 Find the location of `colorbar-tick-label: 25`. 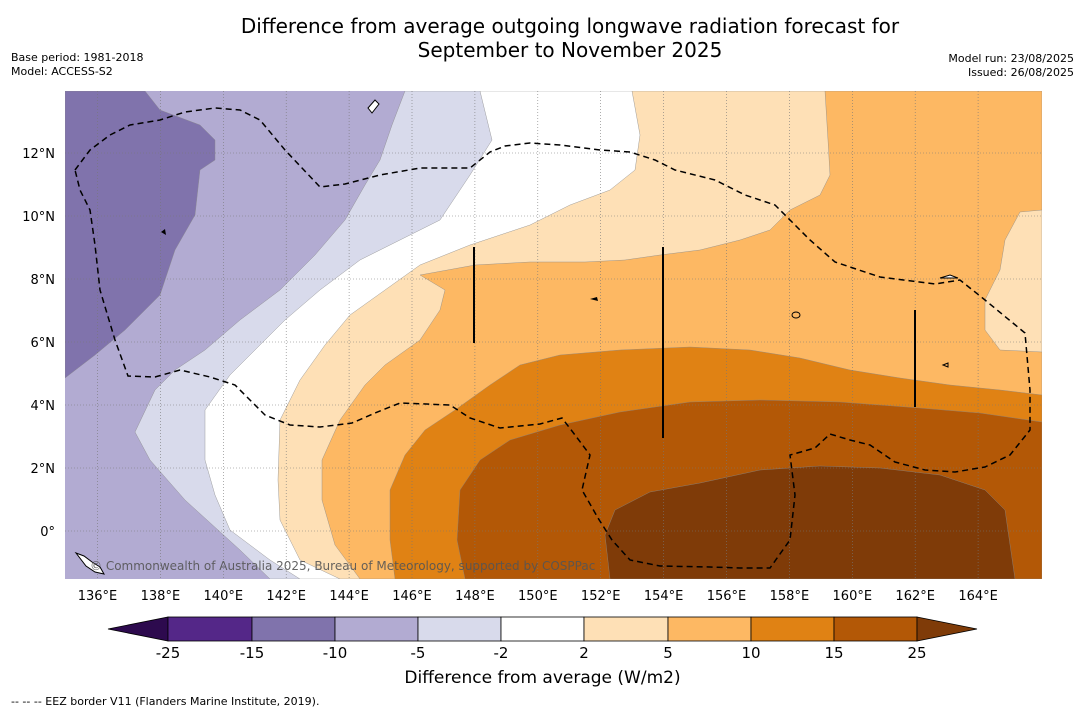

colorbar-tick-label: 25 is located at coordinates (916, 653).